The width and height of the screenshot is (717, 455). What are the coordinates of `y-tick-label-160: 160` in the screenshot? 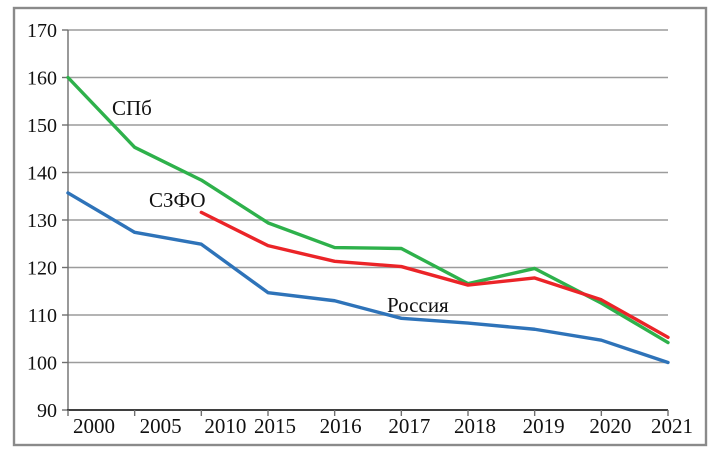 It's located at (42, 79).